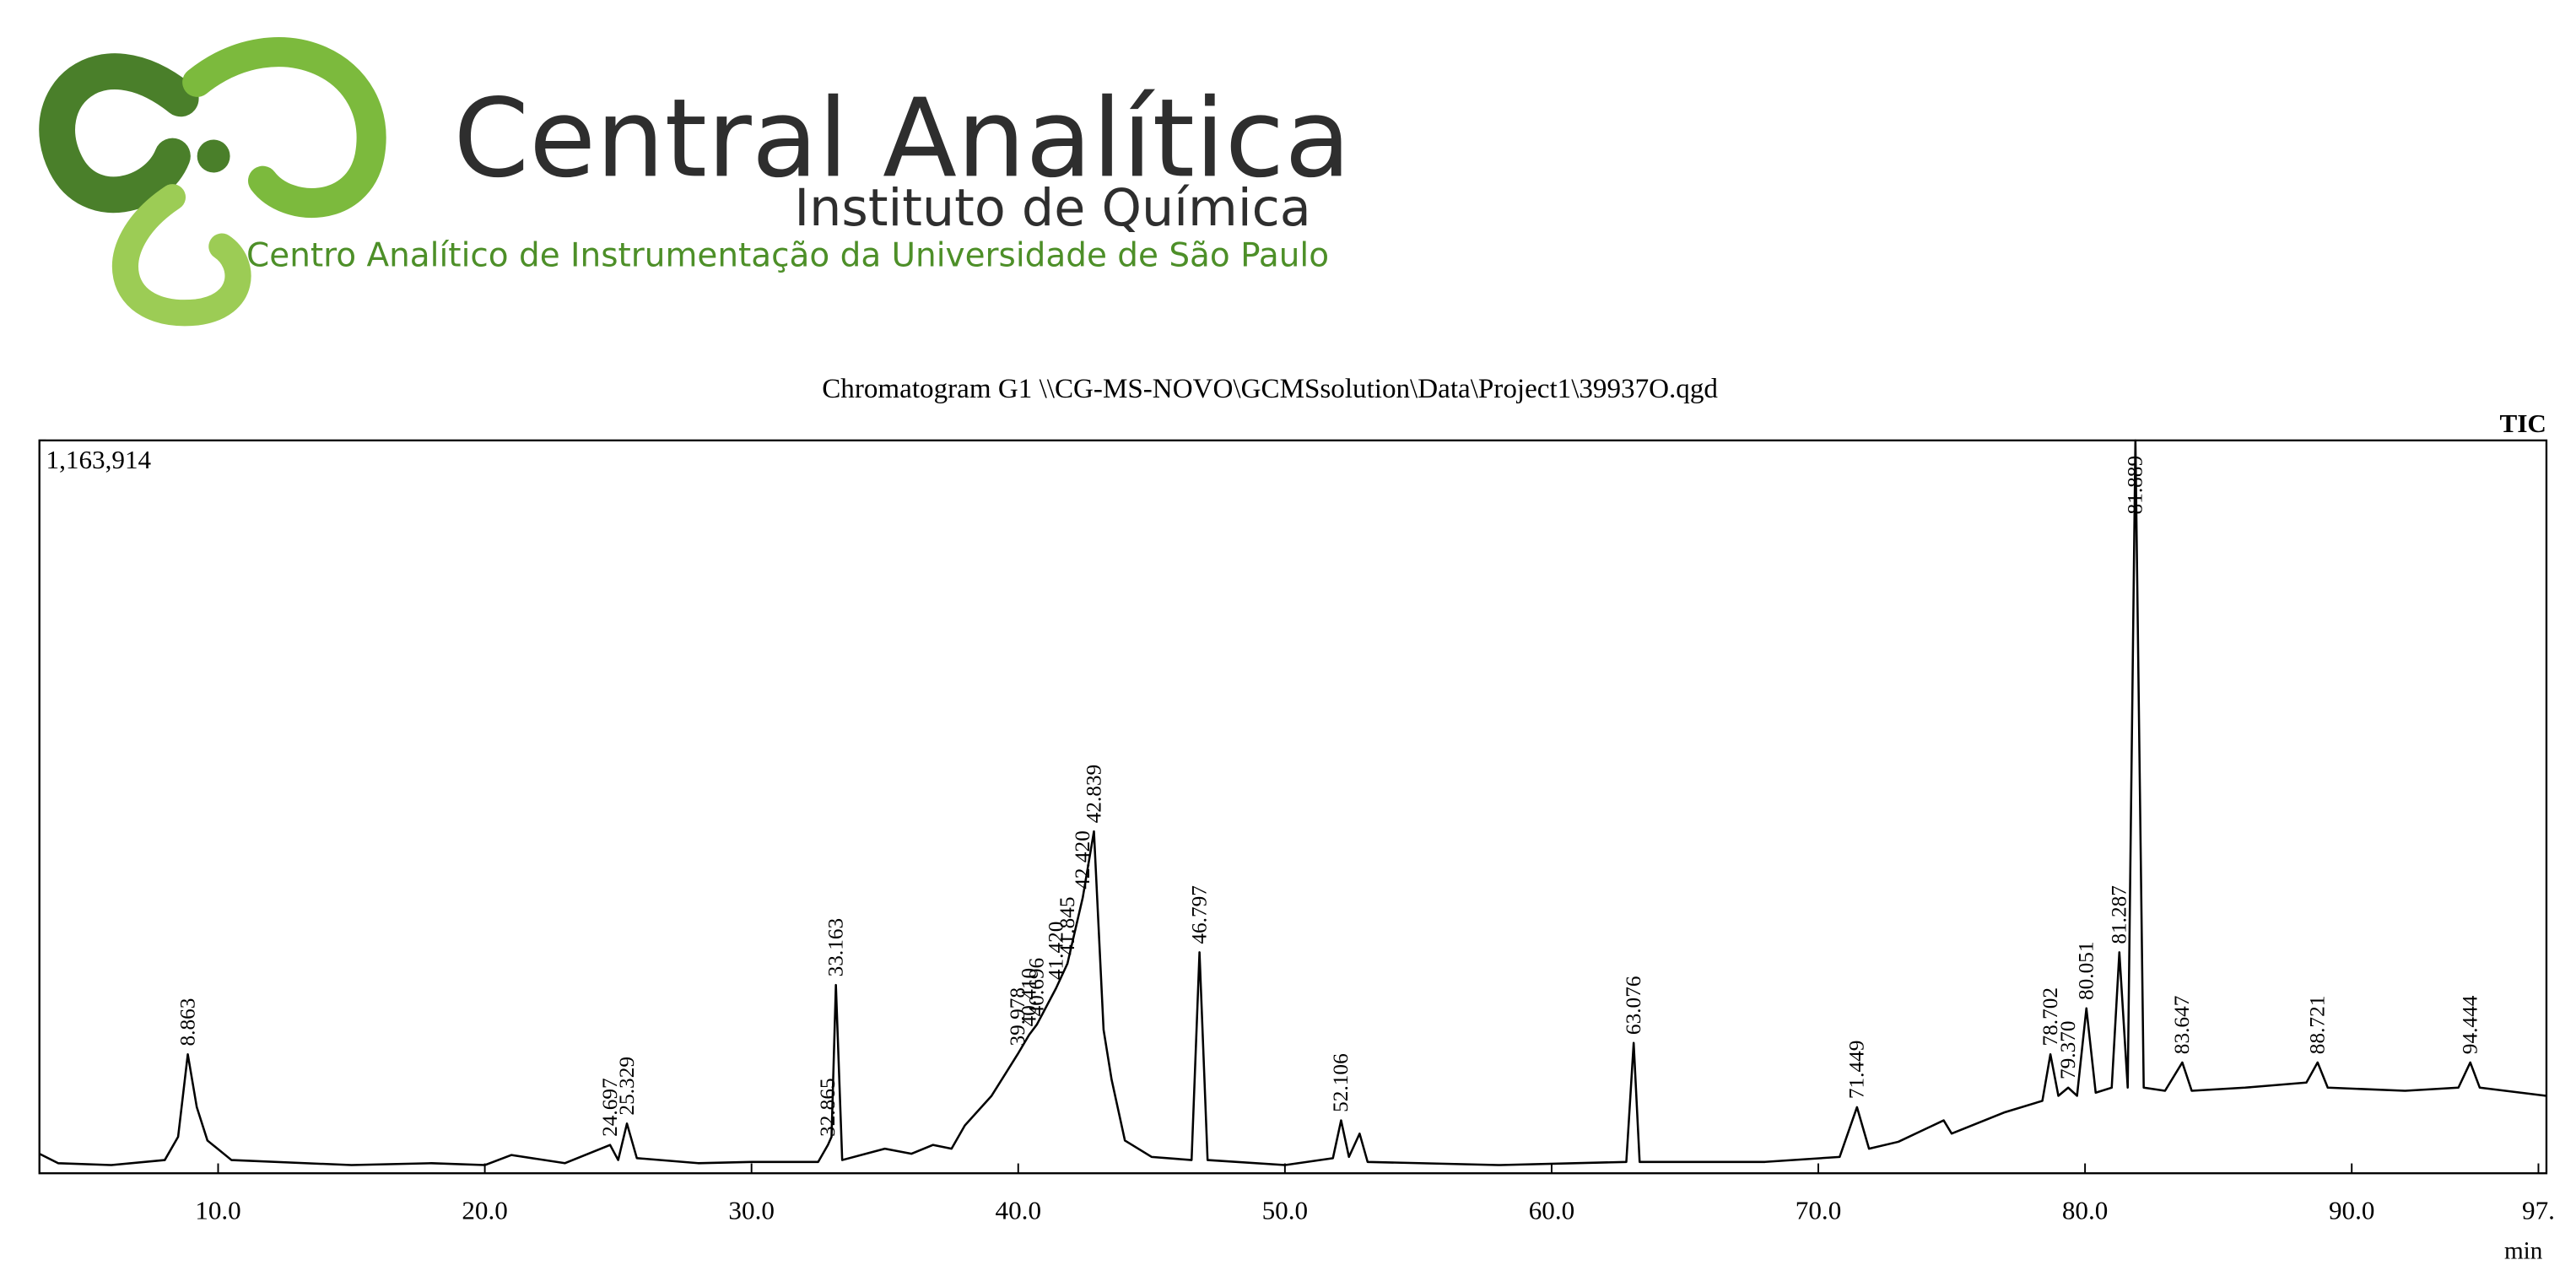 Image resolution: width=2576 pixels, height=1287 pixels. I want to click on x-tick-label: 10.0, so click(218, 1210).